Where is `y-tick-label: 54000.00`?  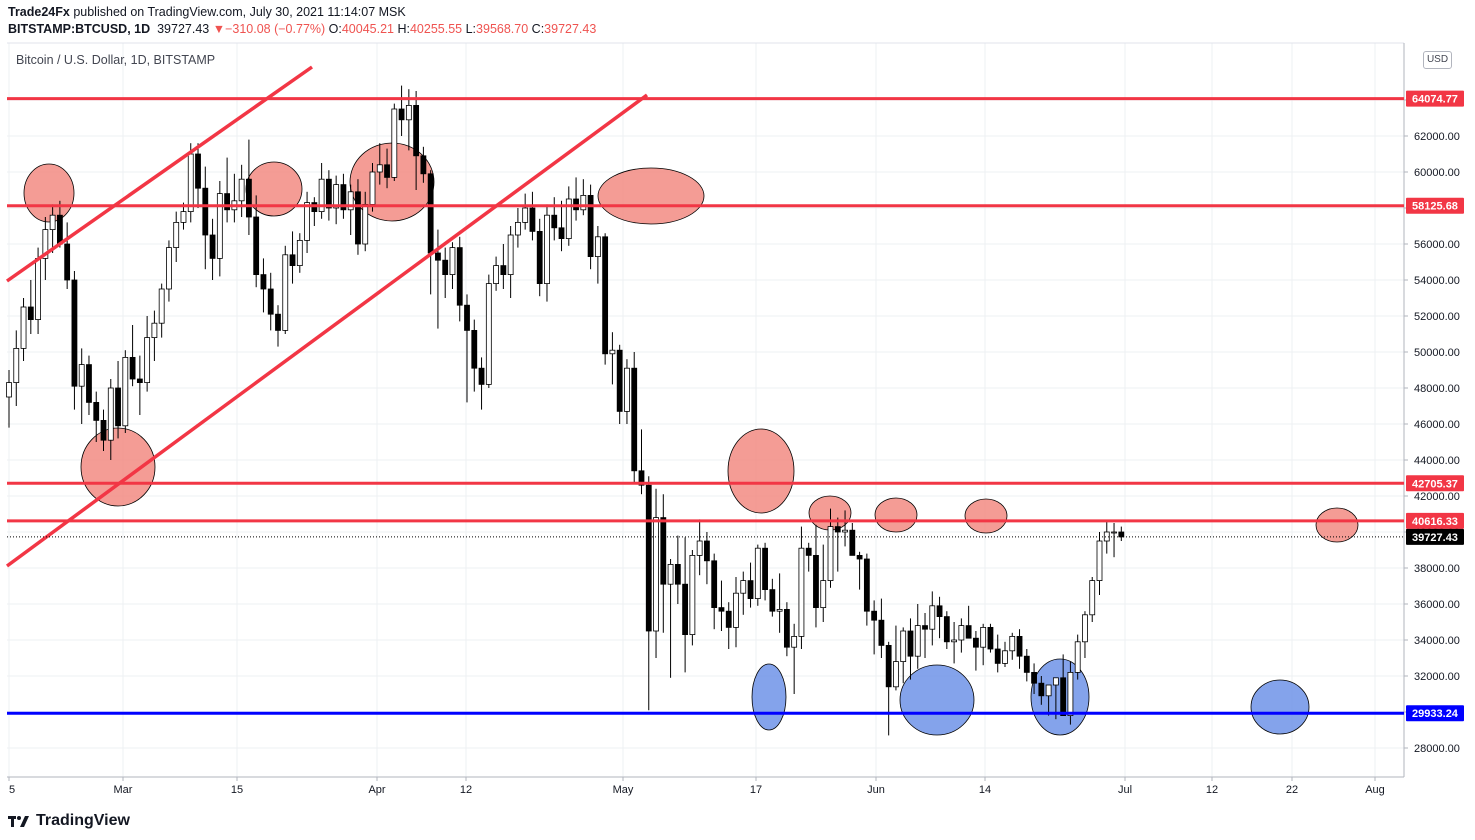 y-tick-label: 54000.00 is located at coordinates (1437, 281).